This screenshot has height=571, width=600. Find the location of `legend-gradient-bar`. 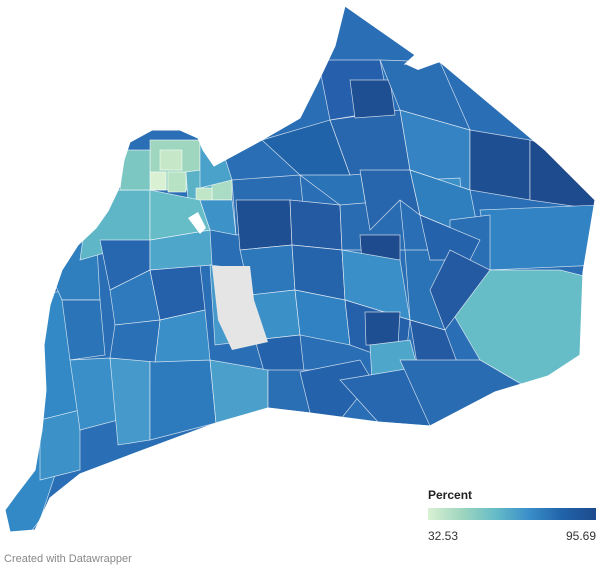

legend-gradient-bar is located at coordinates (512, 514).